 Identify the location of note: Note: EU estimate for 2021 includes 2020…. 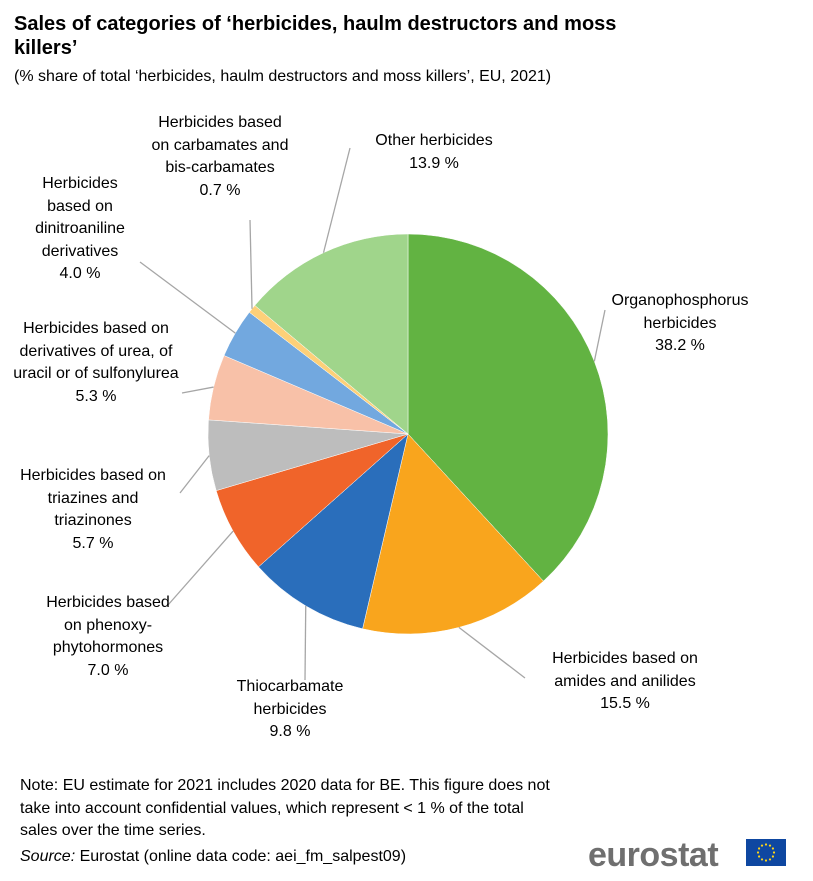
(285, 808).